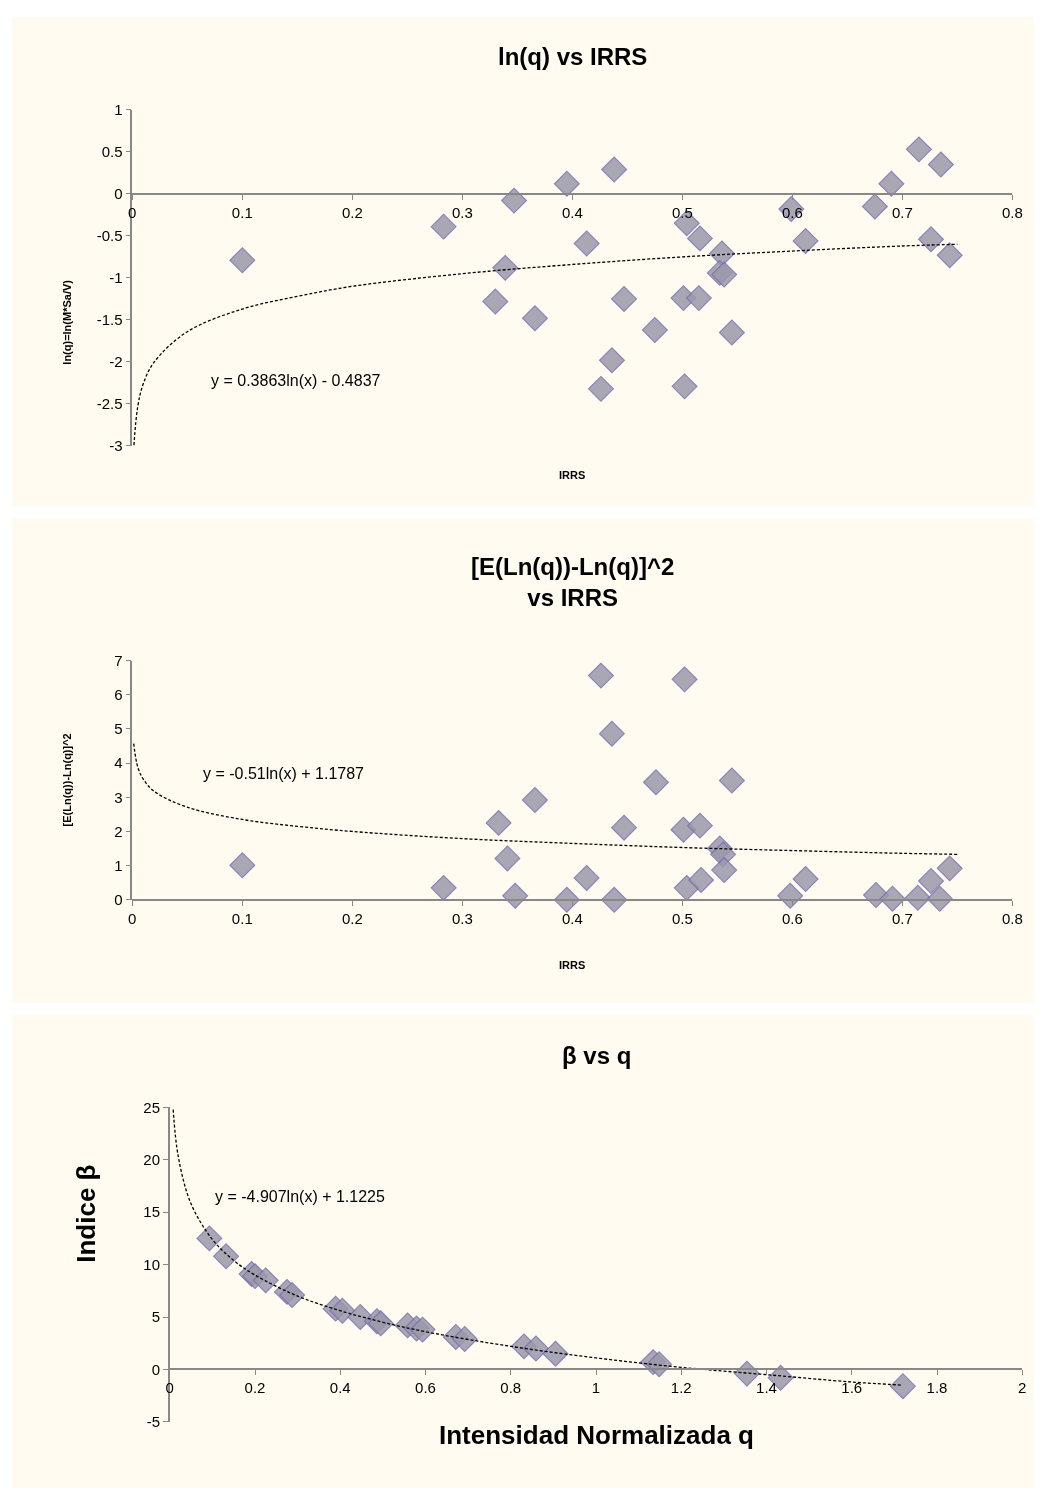 This screenshot has height=1502, width=1052. I want to click on y-tick-label: -1, so click(116, 278).